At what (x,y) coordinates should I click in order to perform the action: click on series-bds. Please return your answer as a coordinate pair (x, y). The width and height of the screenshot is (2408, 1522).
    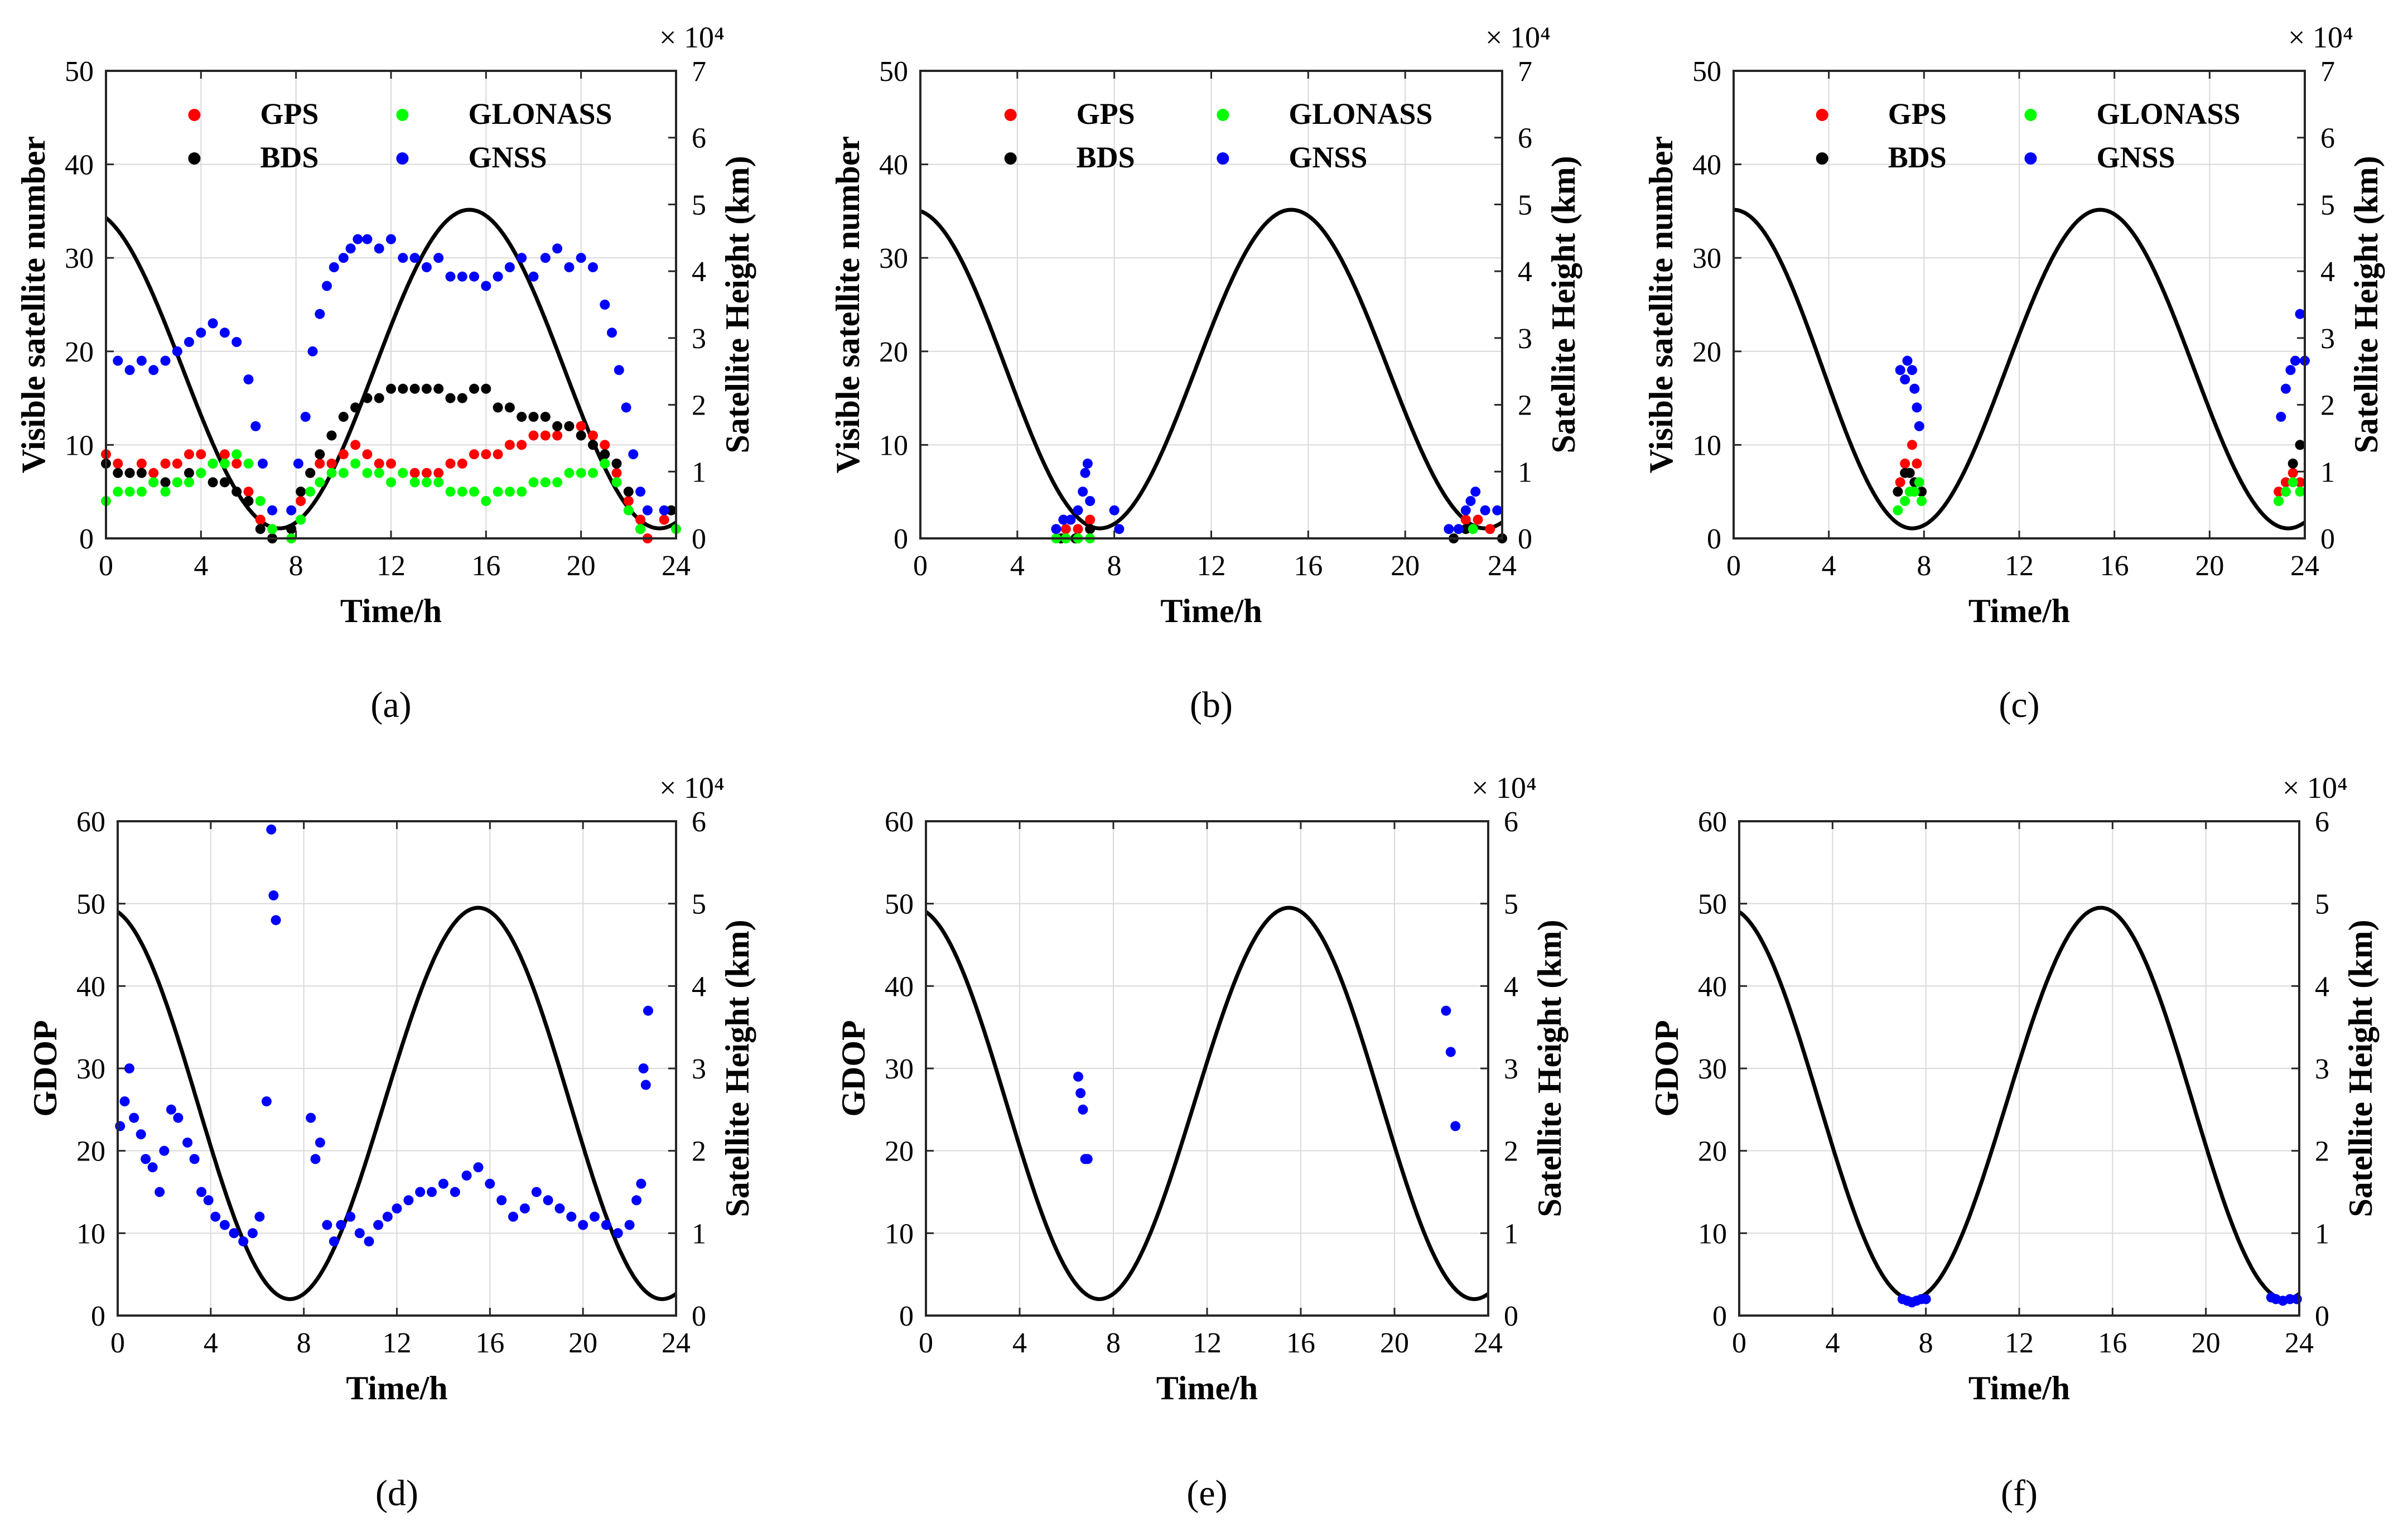
    Looking at the image, I should click on (2099, 473).